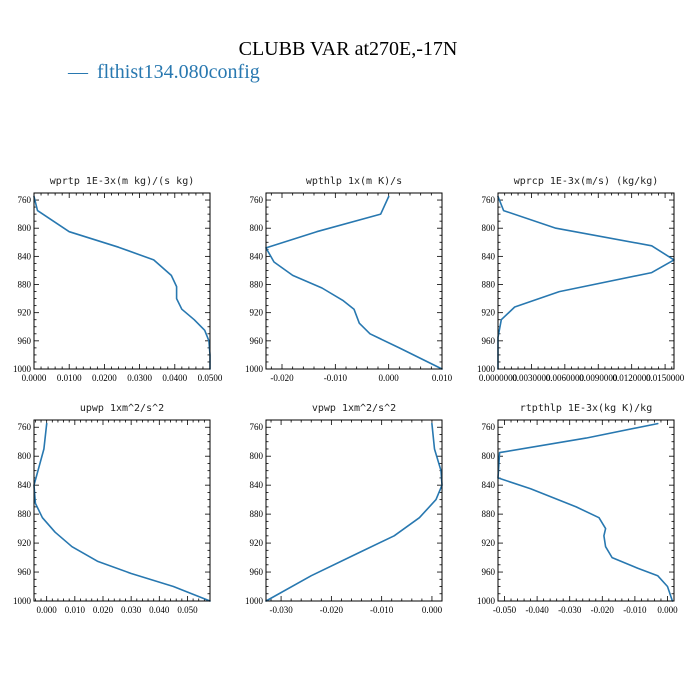  I want to click on x-tick-label: 0.050, so click(187, 610).